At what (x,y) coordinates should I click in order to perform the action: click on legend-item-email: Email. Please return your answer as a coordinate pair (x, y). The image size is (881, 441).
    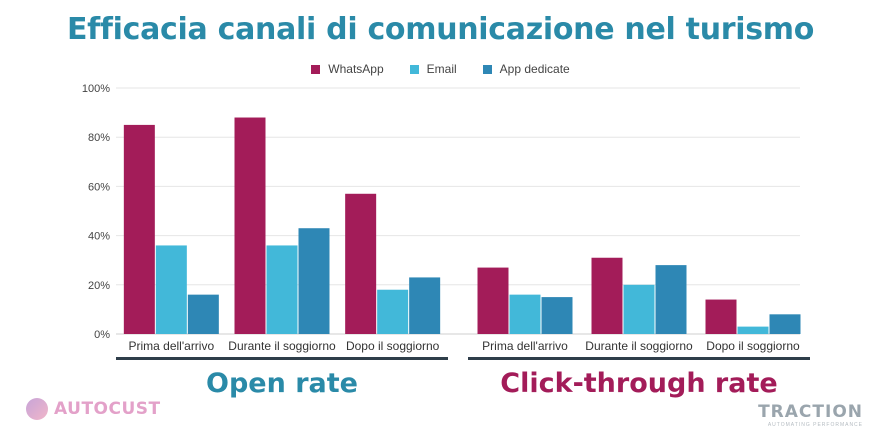
    Looking at the image, I should click on (433, 69).